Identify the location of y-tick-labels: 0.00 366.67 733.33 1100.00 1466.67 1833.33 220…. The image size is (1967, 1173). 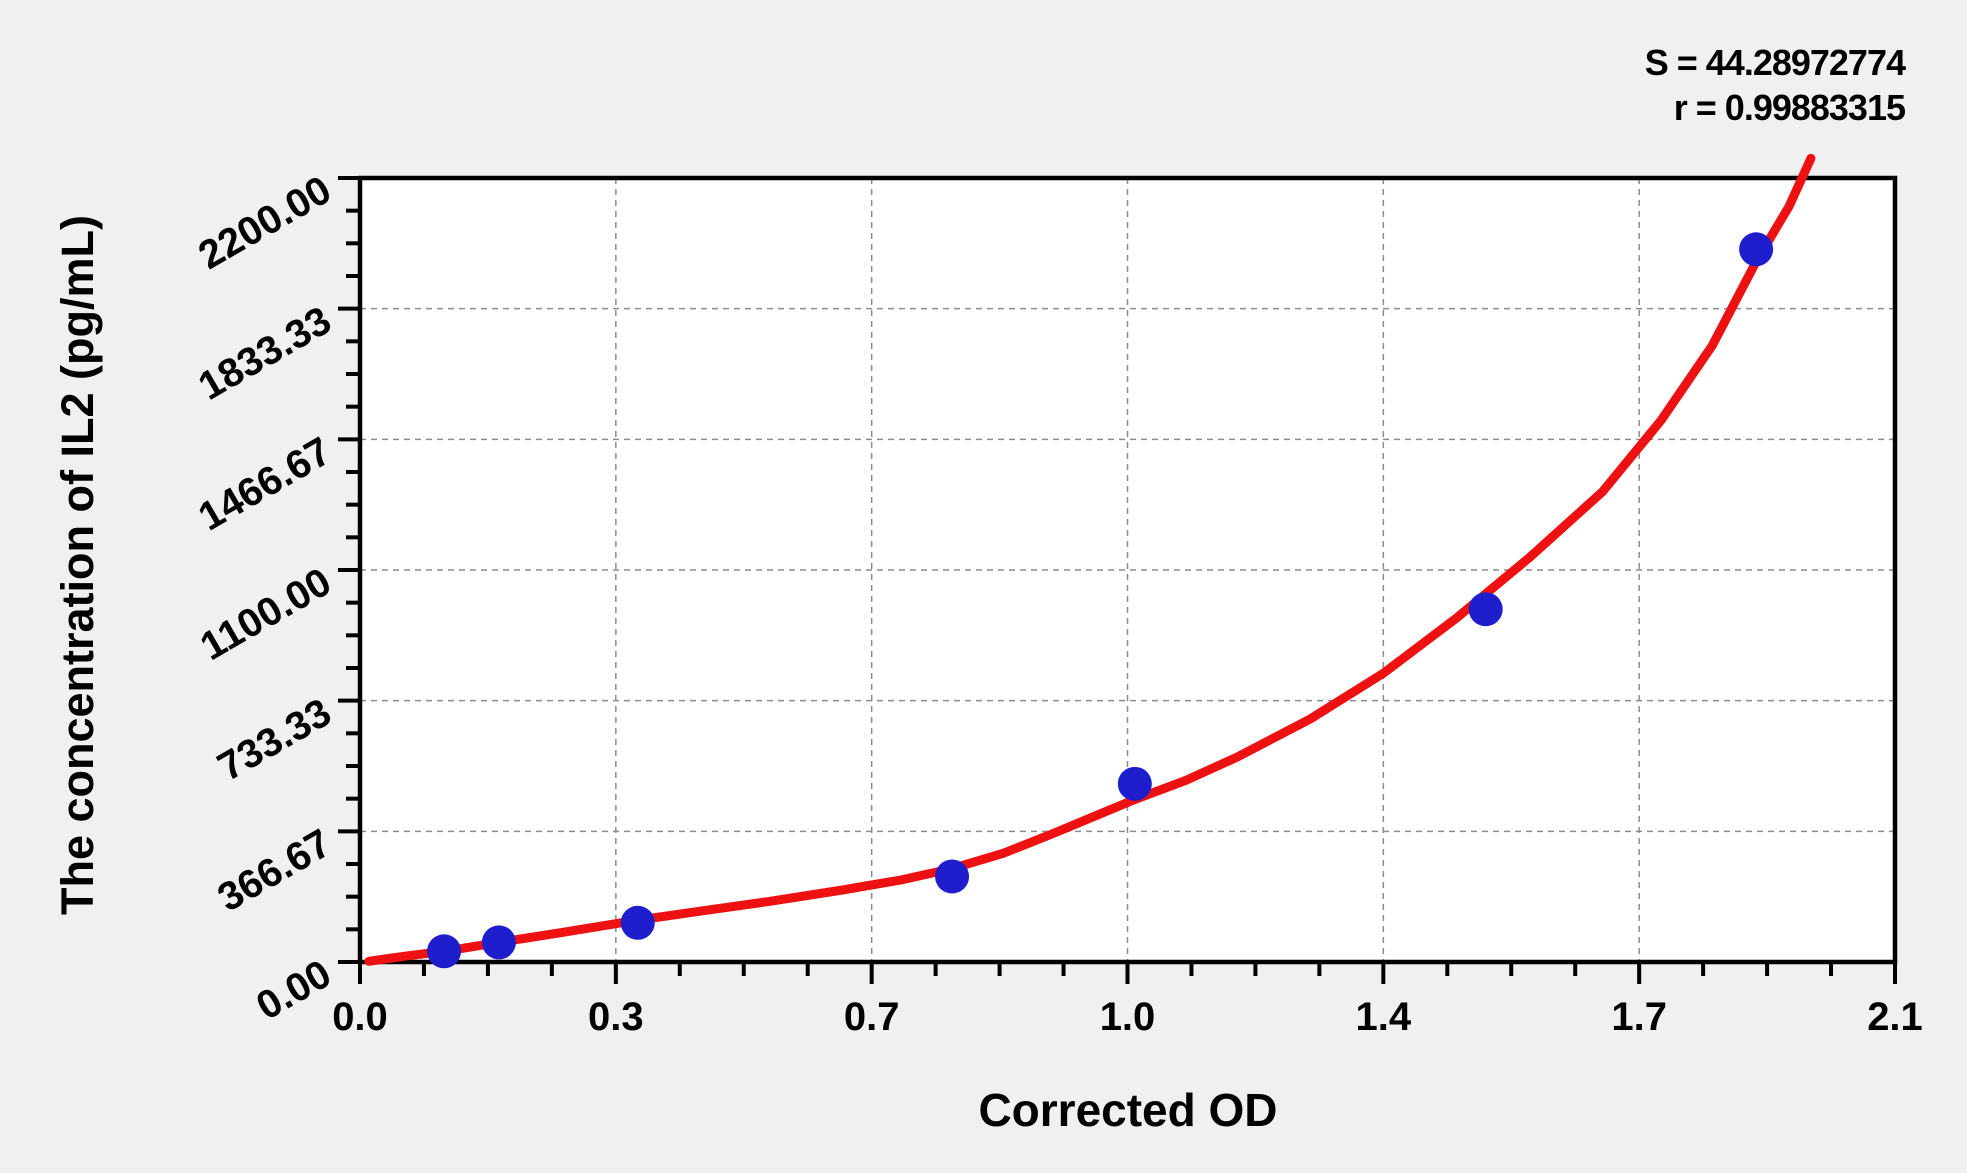
(264, 598).